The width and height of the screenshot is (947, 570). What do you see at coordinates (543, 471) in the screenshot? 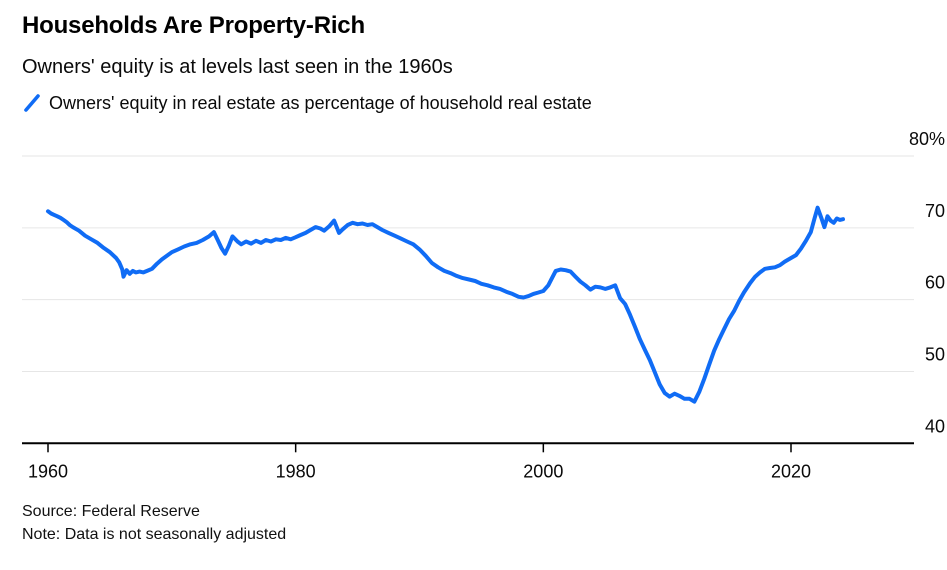
I see `x-axis-label-2000: 2000` at bounding box center [543, 471].